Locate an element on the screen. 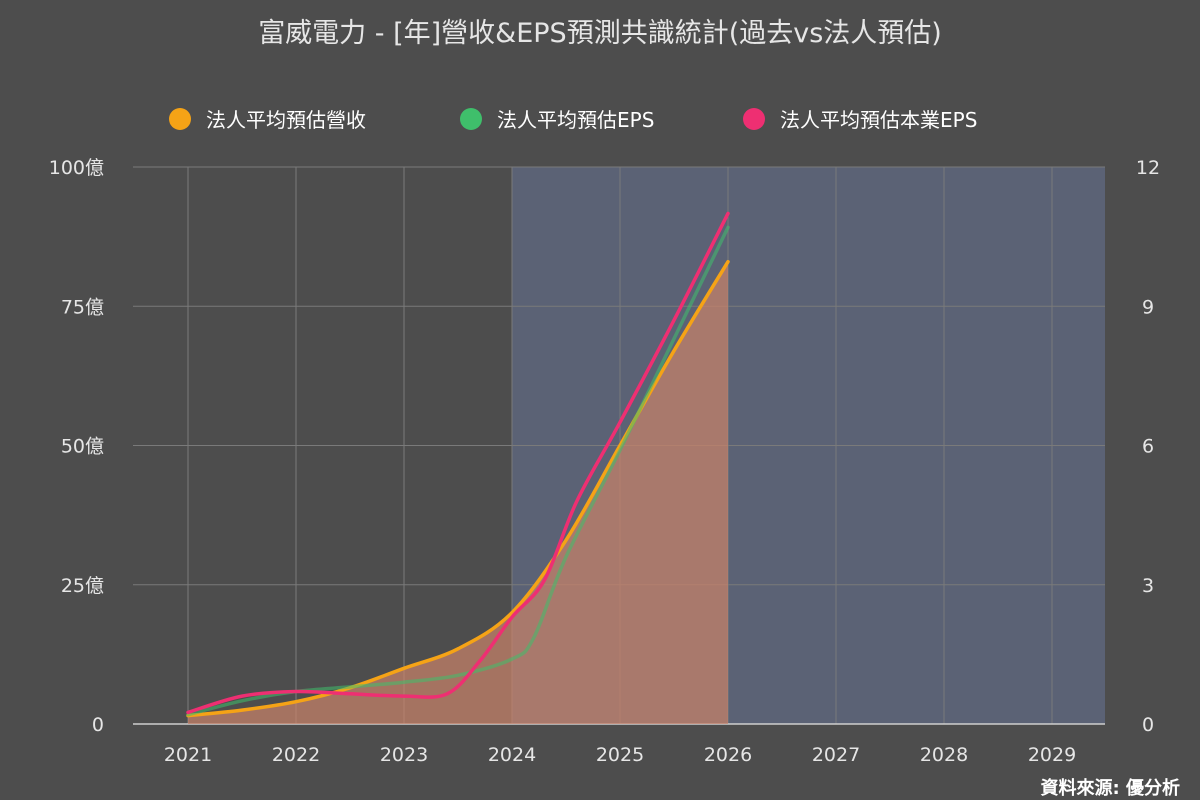 This screenshot has height=800, width=1200. core-eps-legend-label: 法人平均預估本業EPS is located at coordinates (878, 120).